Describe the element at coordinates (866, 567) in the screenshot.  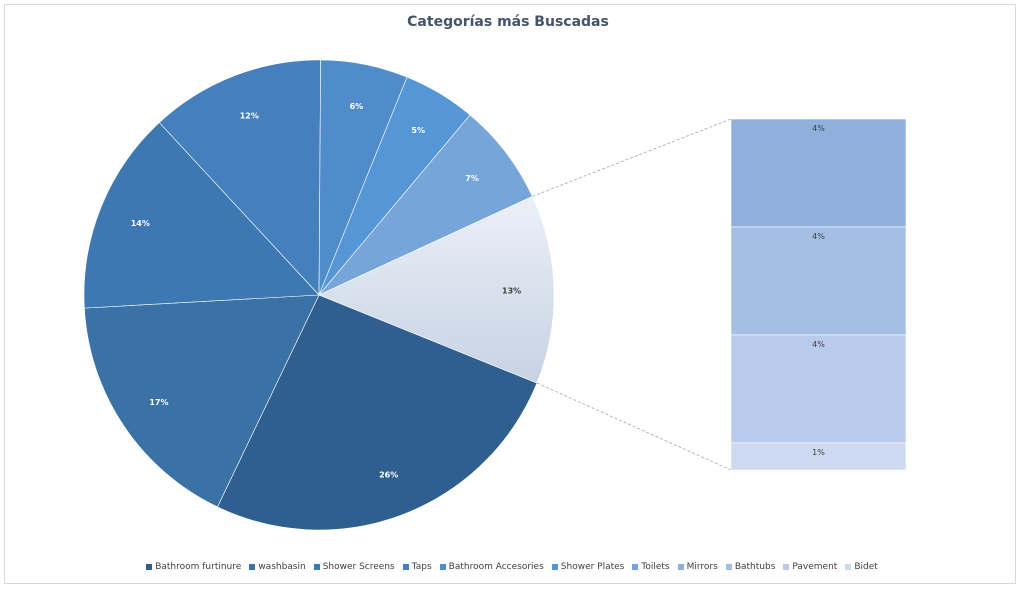
I see `legend-label: Bidet` at that location.